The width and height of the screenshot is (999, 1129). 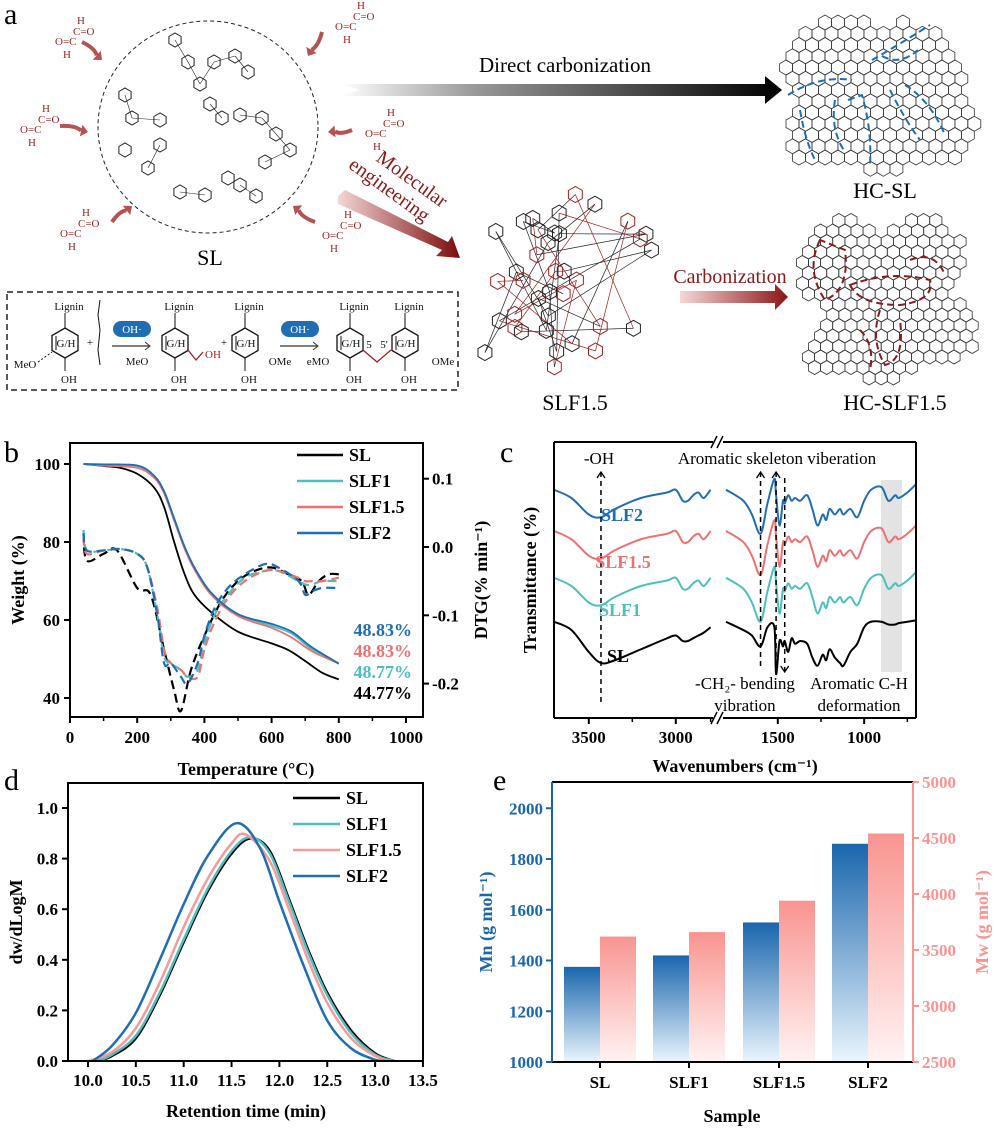 What do you see at coordinates (398, 186) in the screenshot?
I see `molecular-engineering-label: Molecular engineering` at bounding box center [398, 186].